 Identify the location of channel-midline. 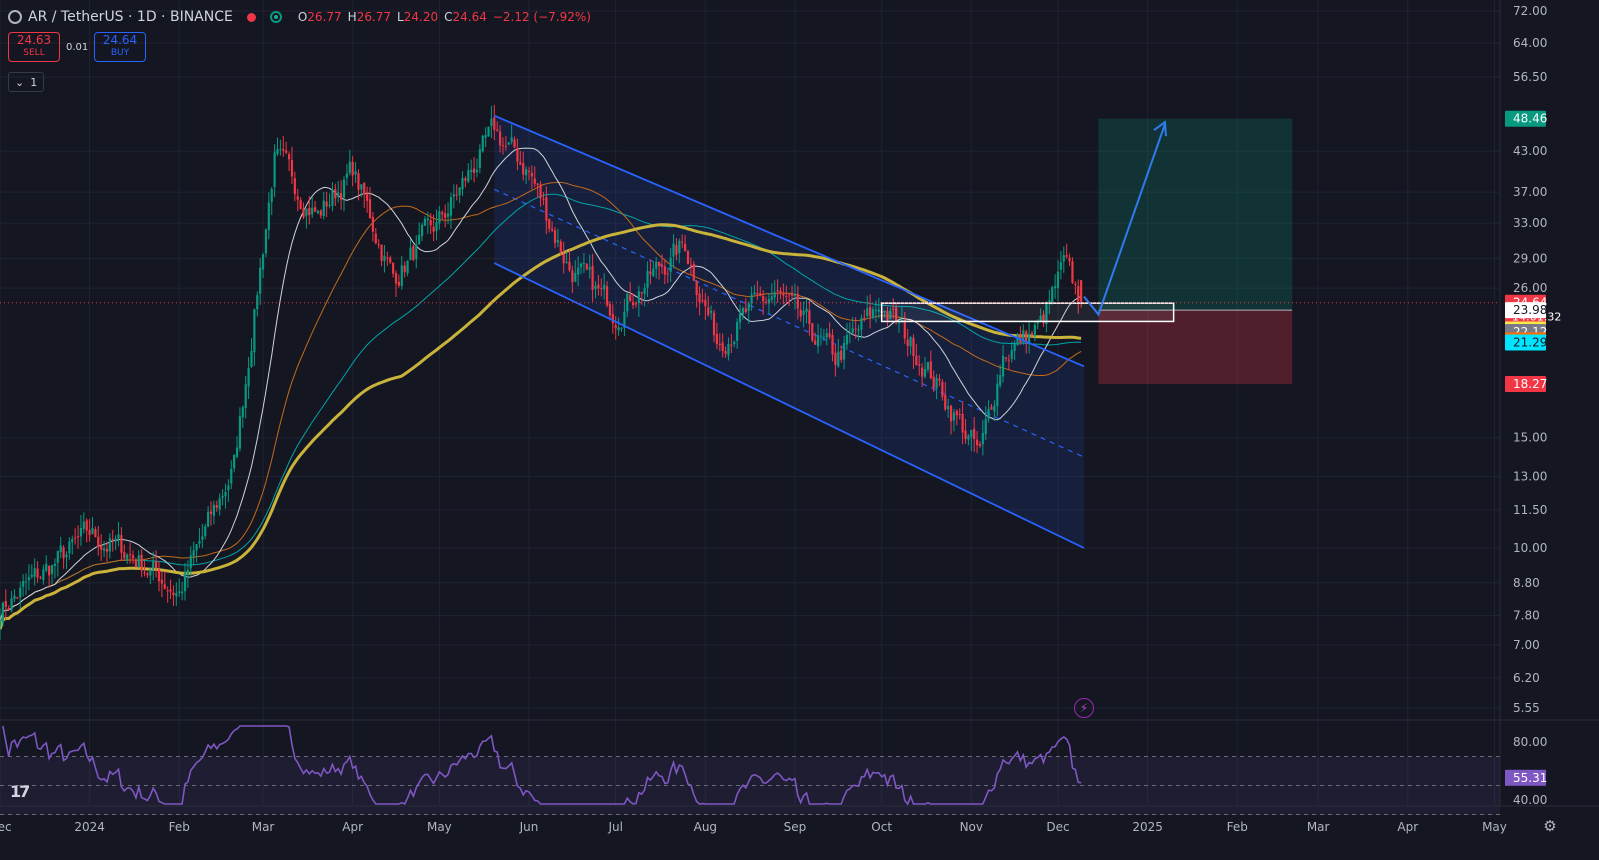
(789, 323).